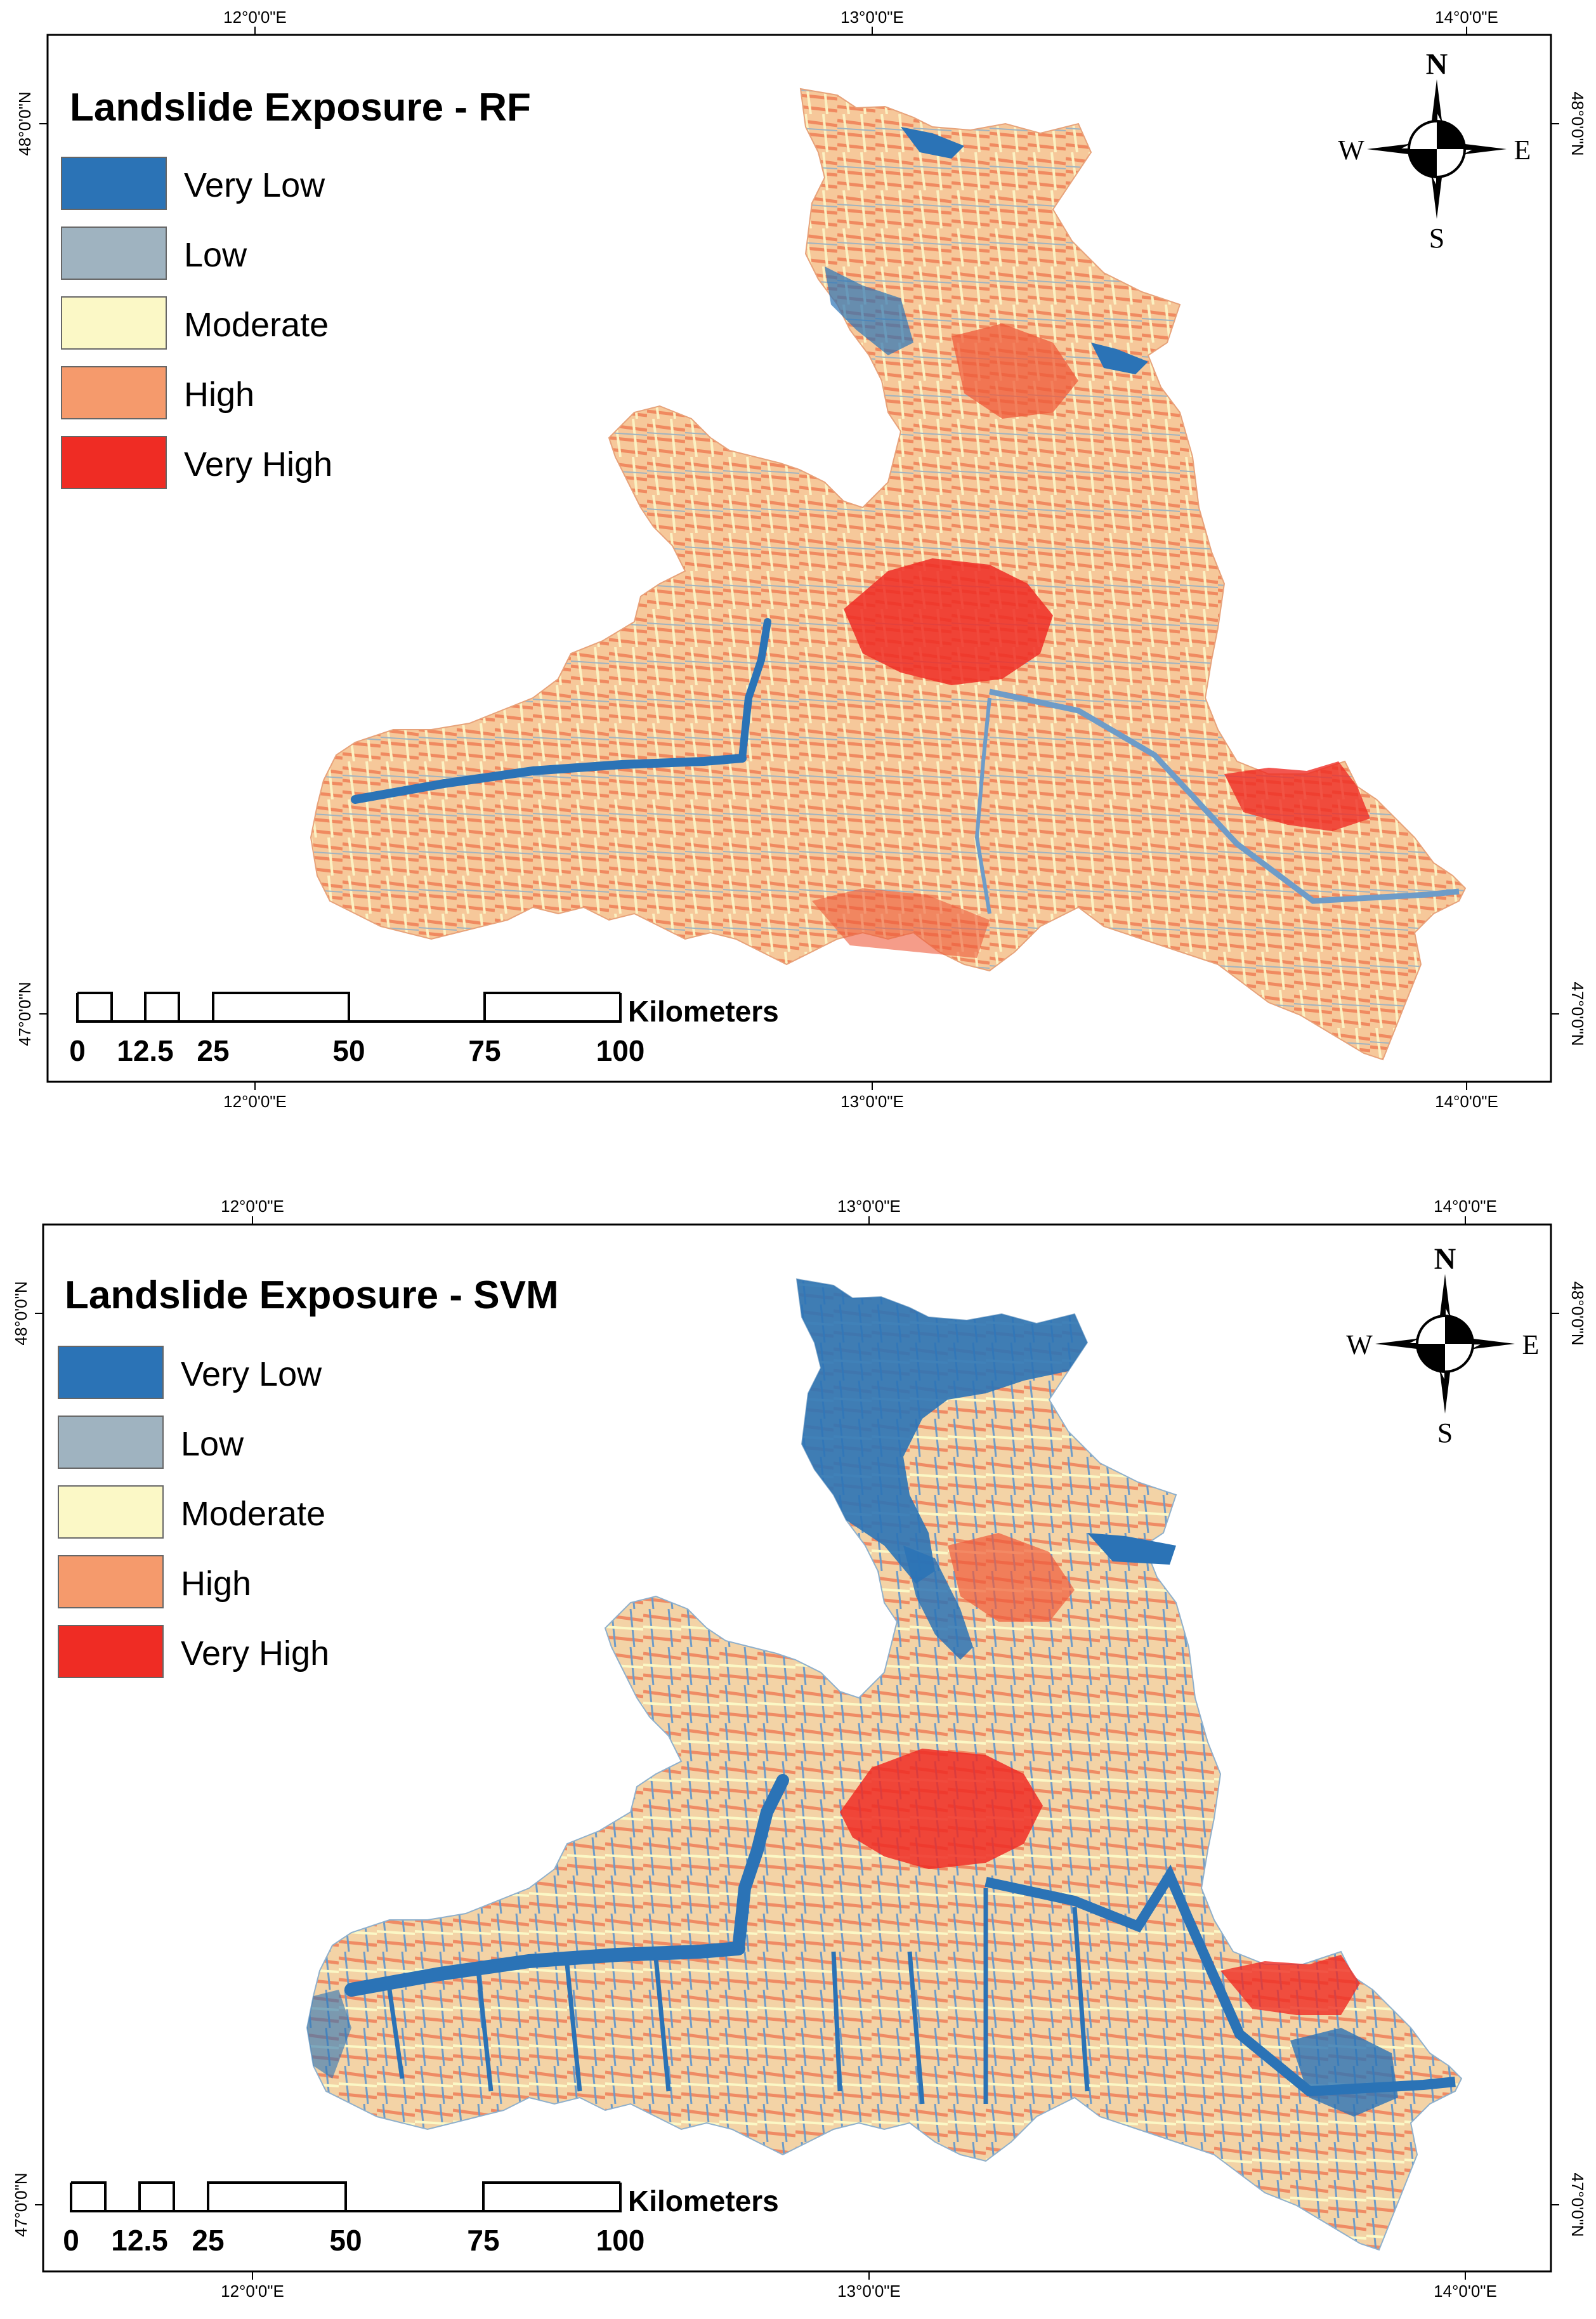 This screenshot has height=2319, width=1596. I want to click on map-svm-river-main, so click(544, 1969).